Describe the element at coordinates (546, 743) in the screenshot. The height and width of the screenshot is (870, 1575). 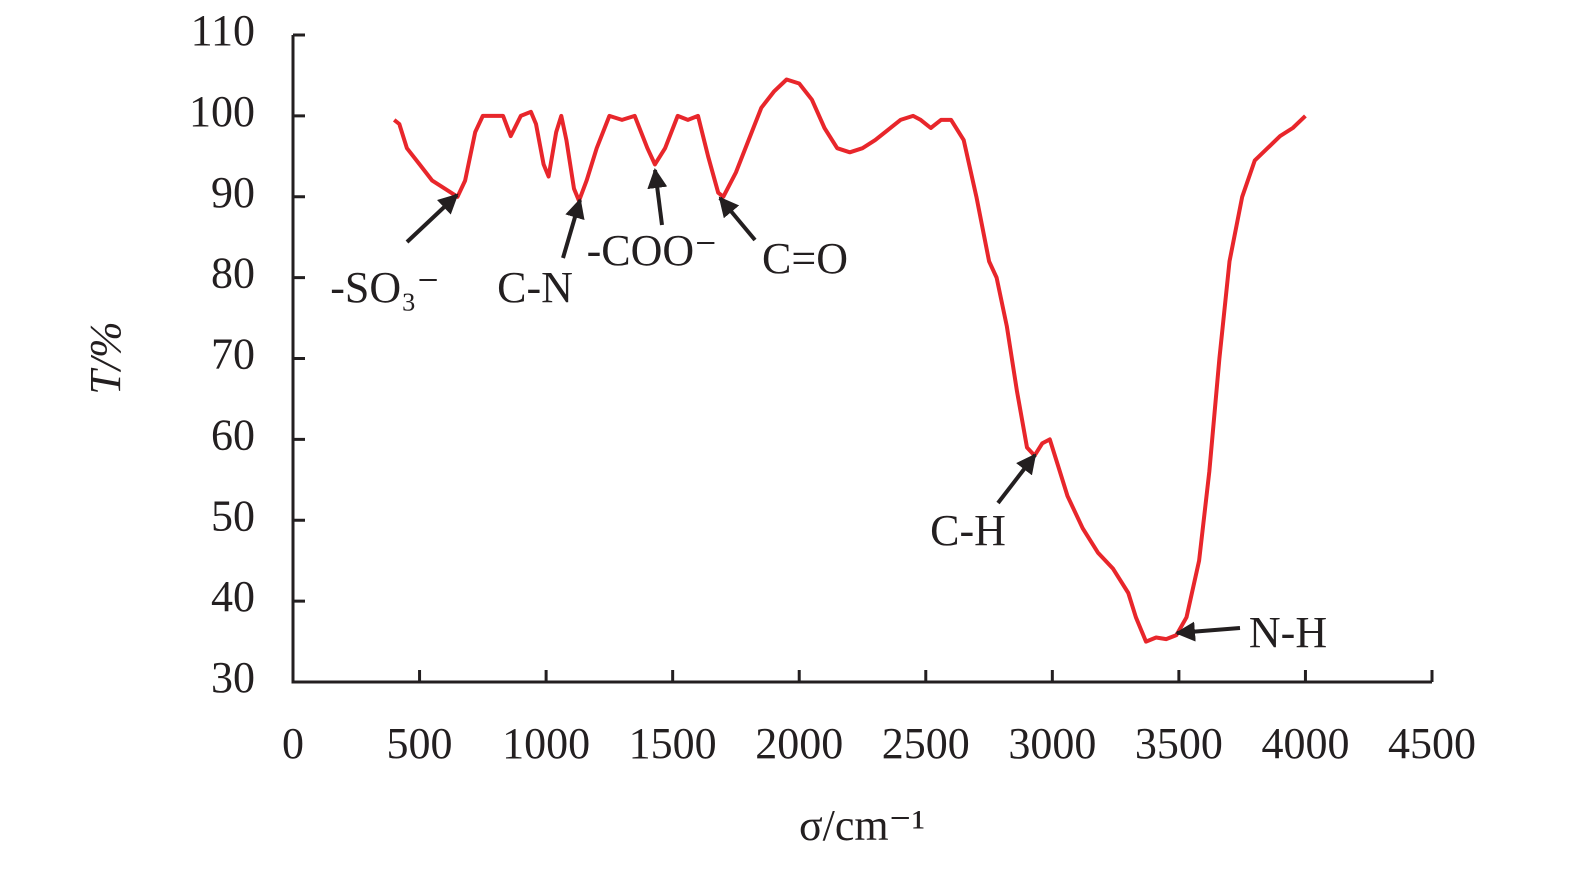
I see `x-tick-label: 1000` at that location.